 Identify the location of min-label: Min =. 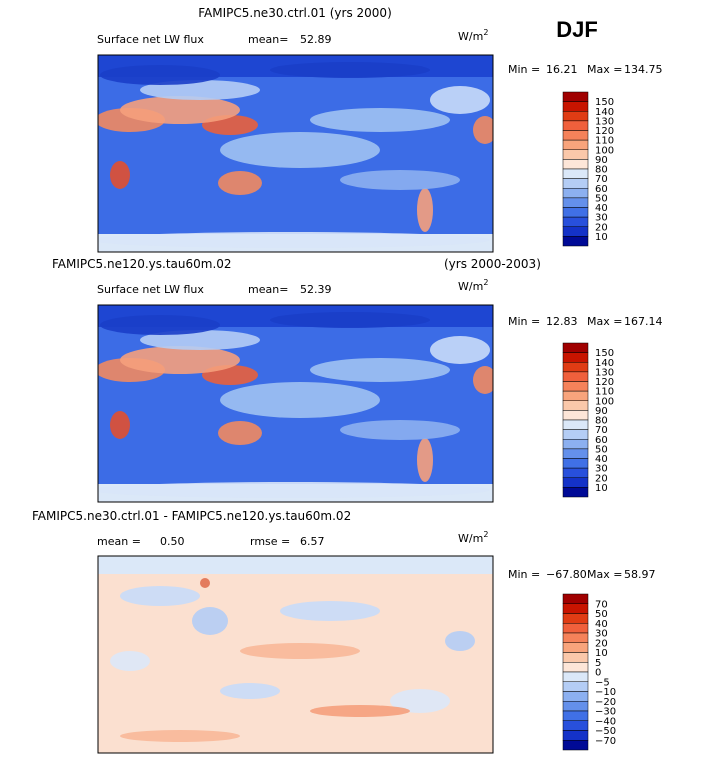
(524, 69).